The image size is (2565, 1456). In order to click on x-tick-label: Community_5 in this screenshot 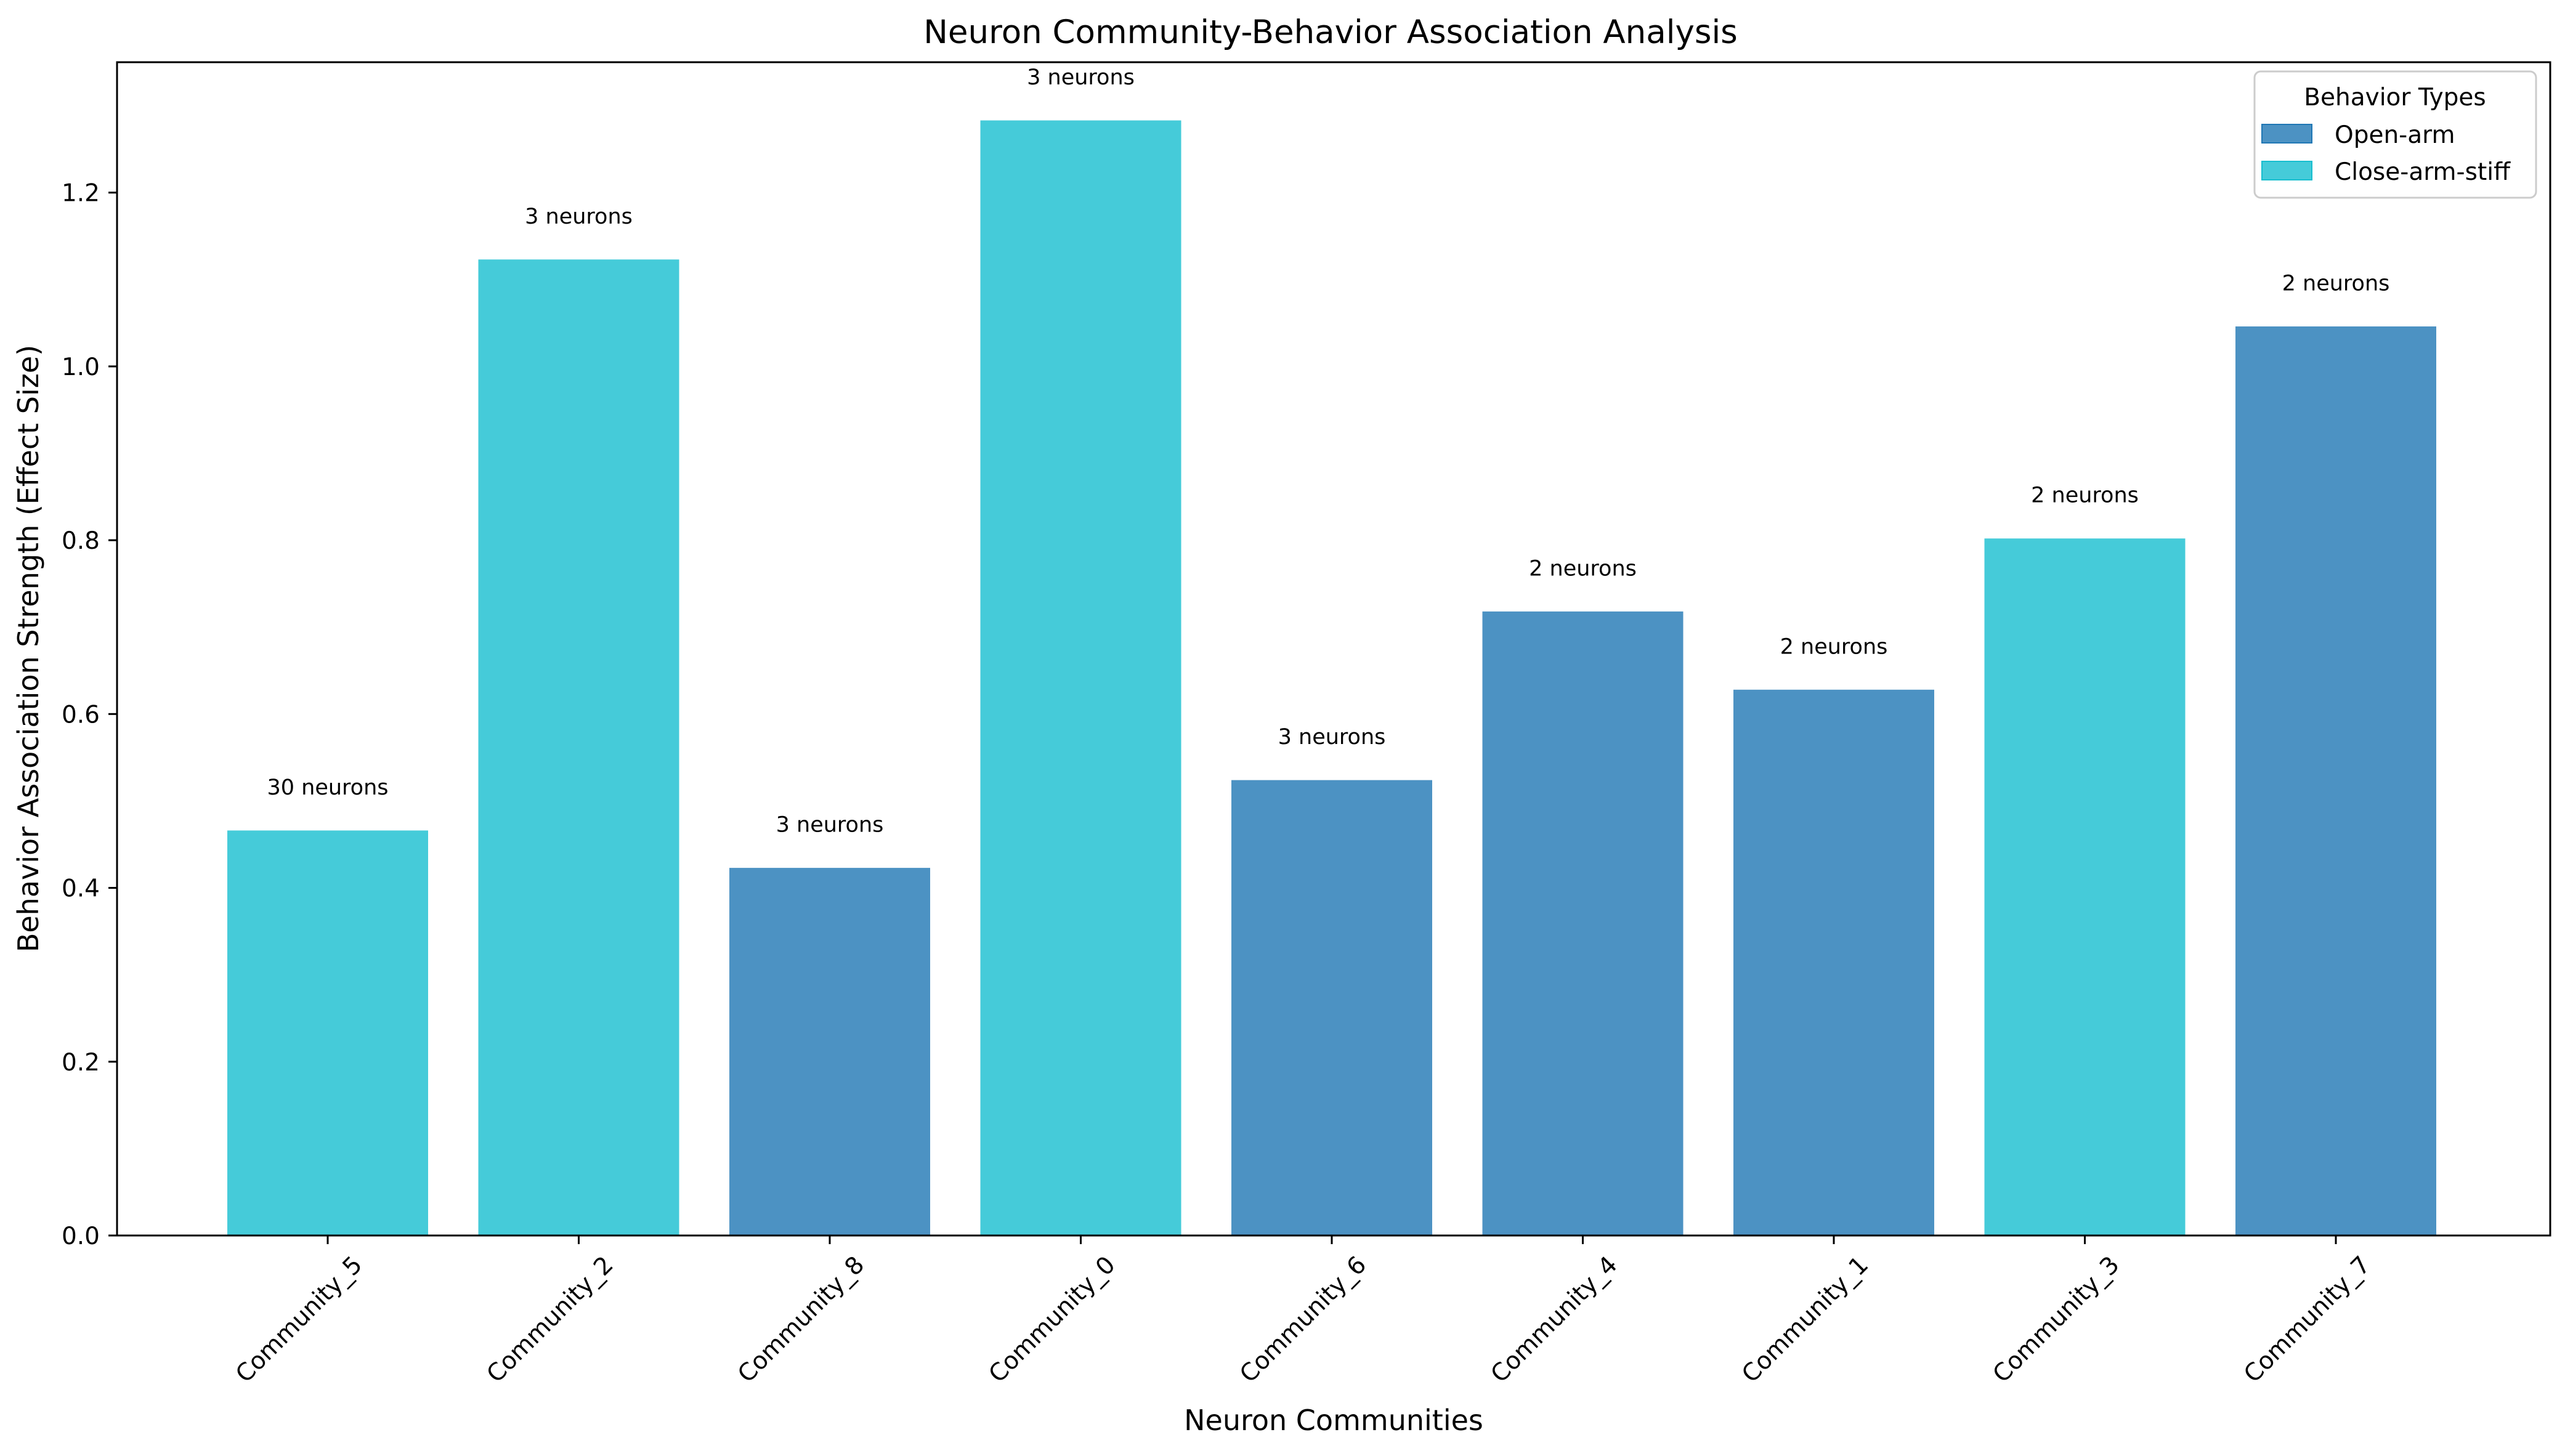, I will do `click(299, 1319)`.